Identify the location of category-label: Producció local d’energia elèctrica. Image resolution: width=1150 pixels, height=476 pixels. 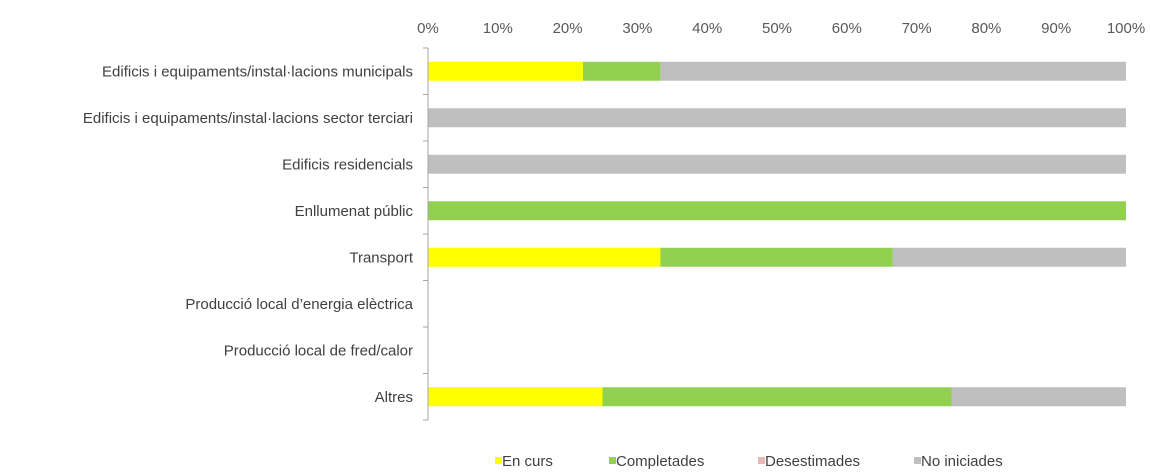
(299, 304).